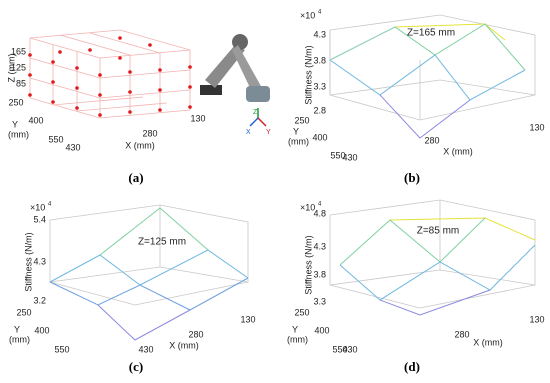 The image size is (550, 383). What do you see at coordinates (39, 219) in the screenshot?
I see `z-tick-label: 5.4` at bounding box center [39, 219].